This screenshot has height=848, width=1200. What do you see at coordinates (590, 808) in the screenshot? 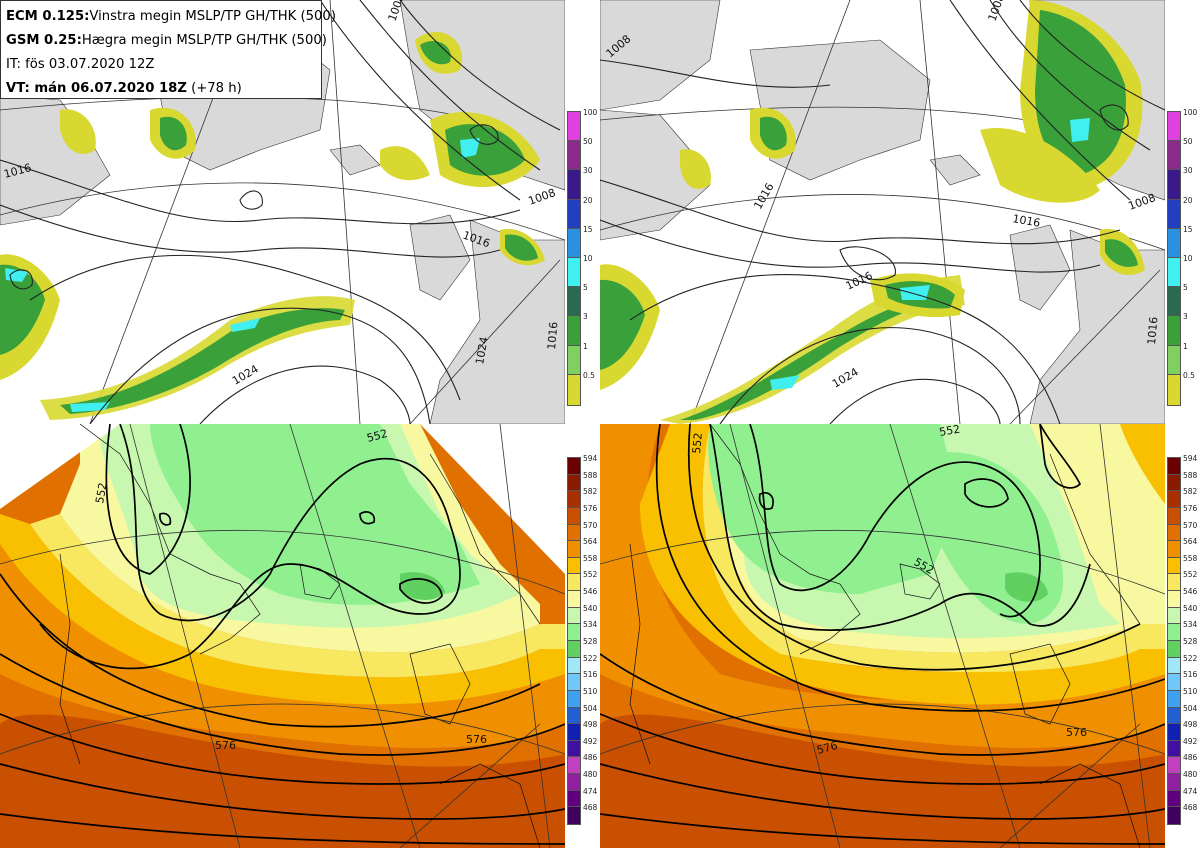
I see `colorbar-label: 468` at bounding box center [590, 808].